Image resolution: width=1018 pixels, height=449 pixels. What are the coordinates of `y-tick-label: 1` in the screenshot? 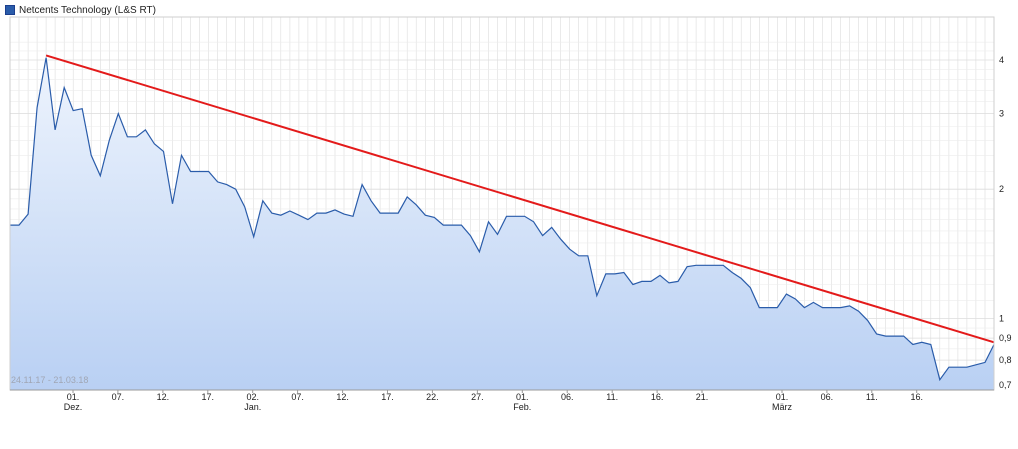 It's located at (1001, 319).